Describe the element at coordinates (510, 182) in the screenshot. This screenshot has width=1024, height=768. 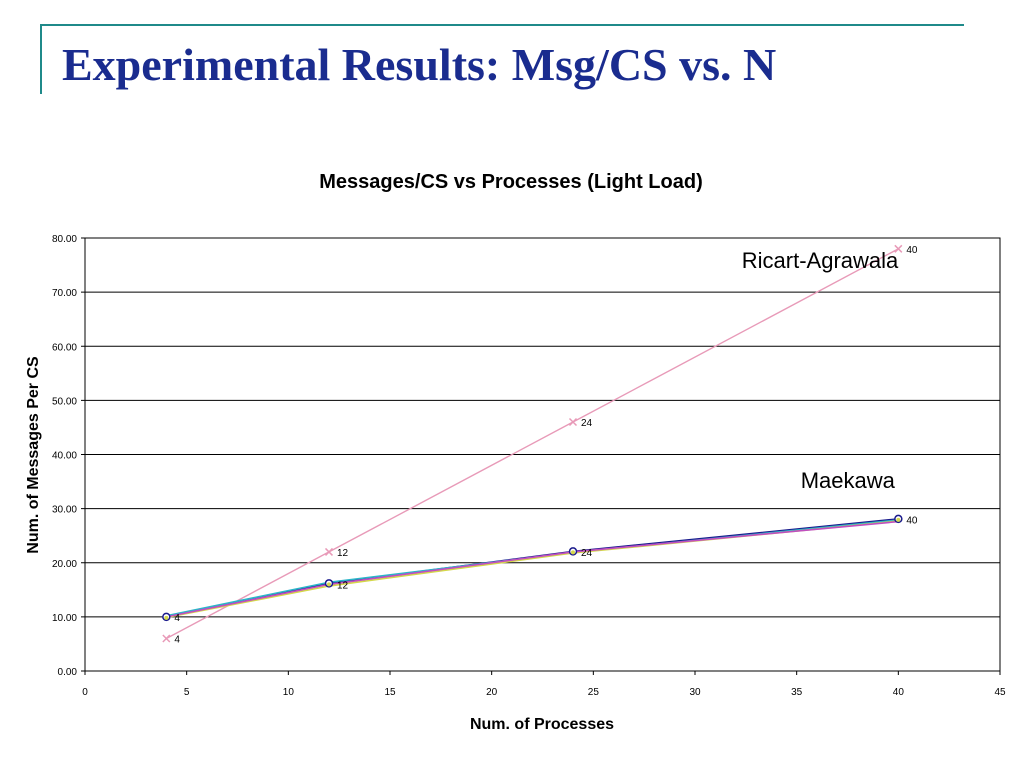
I see `chart-title: Messages/CS vs Processes (Light Load)` at that location.